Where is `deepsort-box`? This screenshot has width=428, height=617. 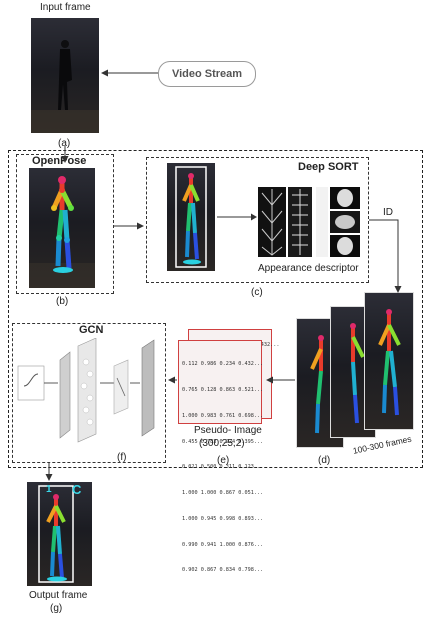 deepsort-box is located at coordinates (257, 220).